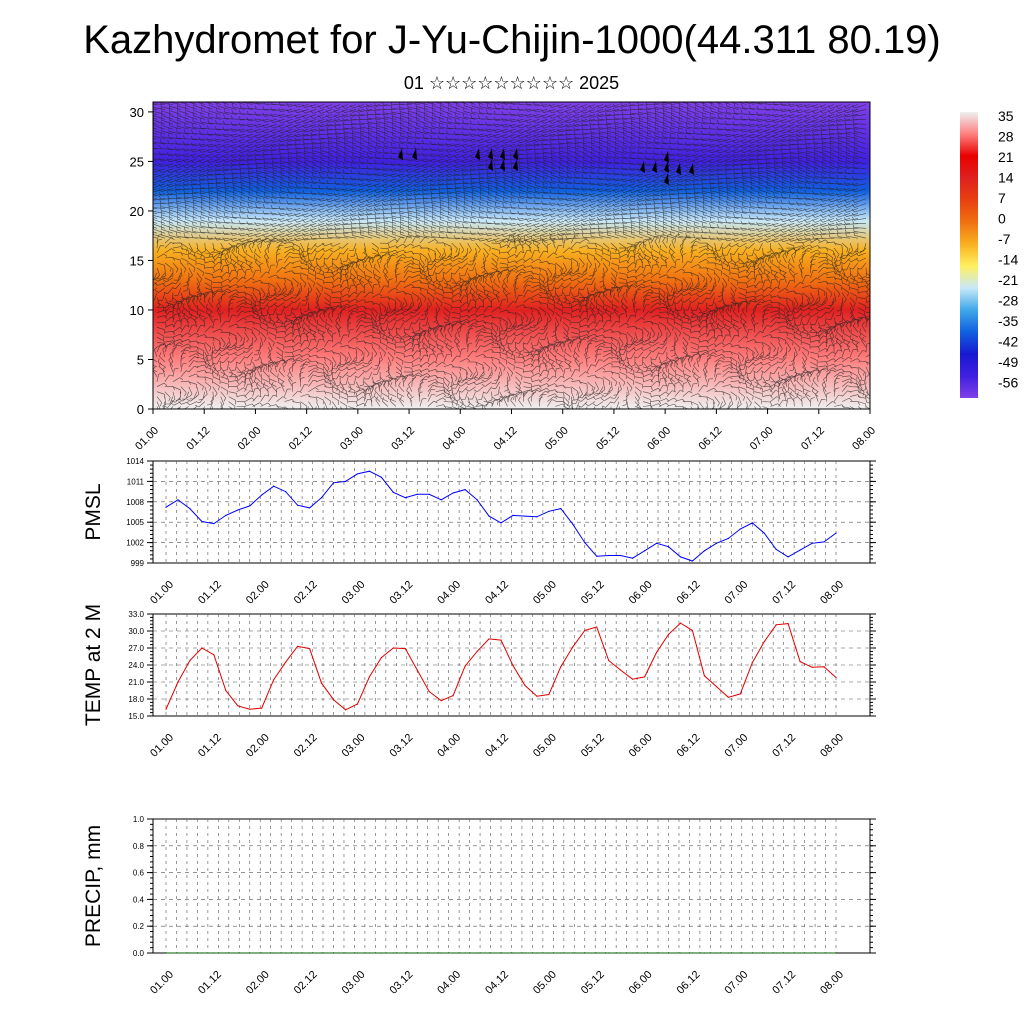 The height and width of the screenshot is (1024, 1024). I want to click on x-tick-label: 02.00, so click(258, 983).